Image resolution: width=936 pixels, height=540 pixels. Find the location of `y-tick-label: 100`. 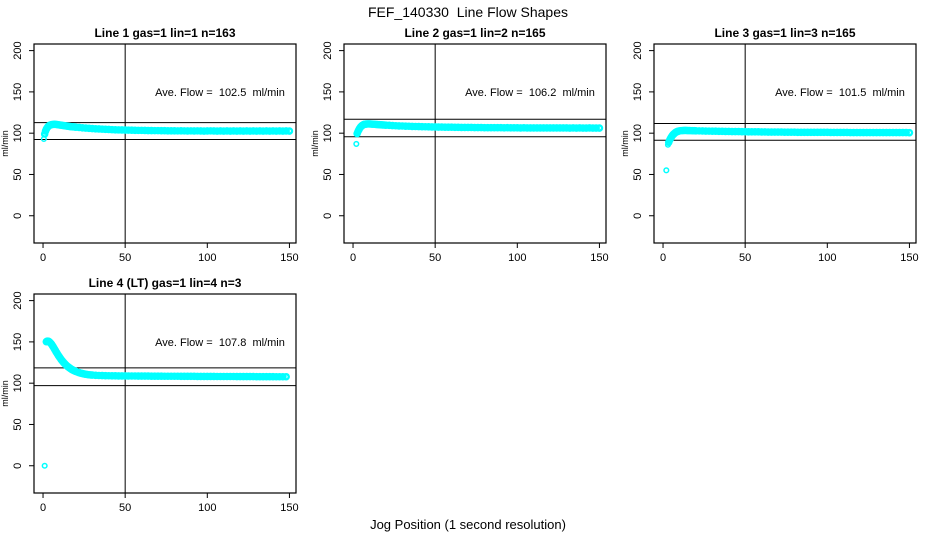

y-tick-label: 100 is located at coordinates (18, 133).